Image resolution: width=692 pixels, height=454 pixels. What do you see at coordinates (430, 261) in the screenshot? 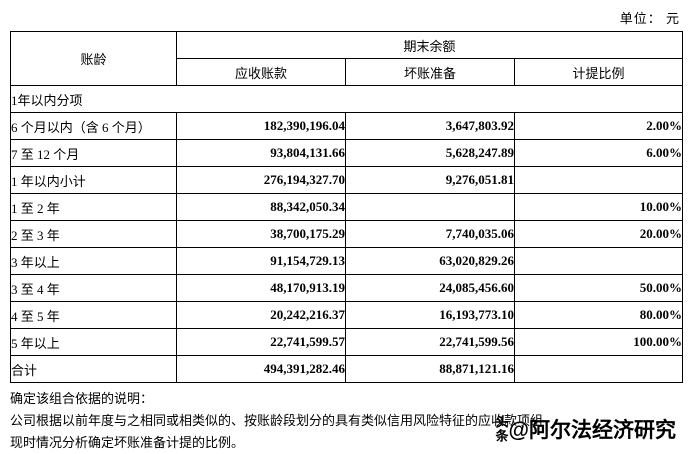
I see `cell-bad-debt: 63,020,829.26` at bounding box center [430, 261].